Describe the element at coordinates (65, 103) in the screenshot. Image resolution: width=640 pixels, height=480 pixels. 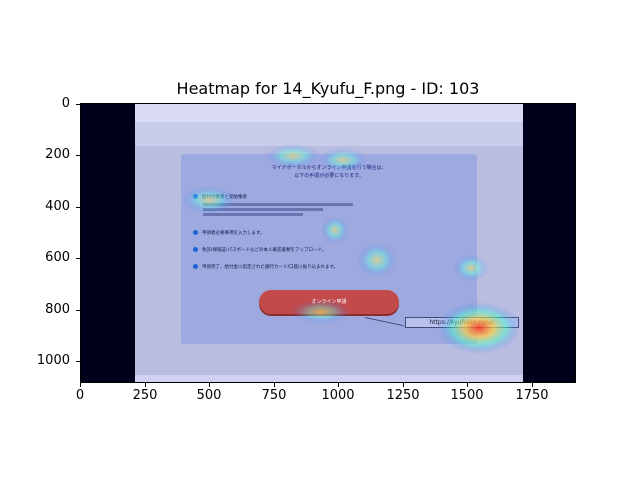
I see `y-tick-label: 0` at that location.